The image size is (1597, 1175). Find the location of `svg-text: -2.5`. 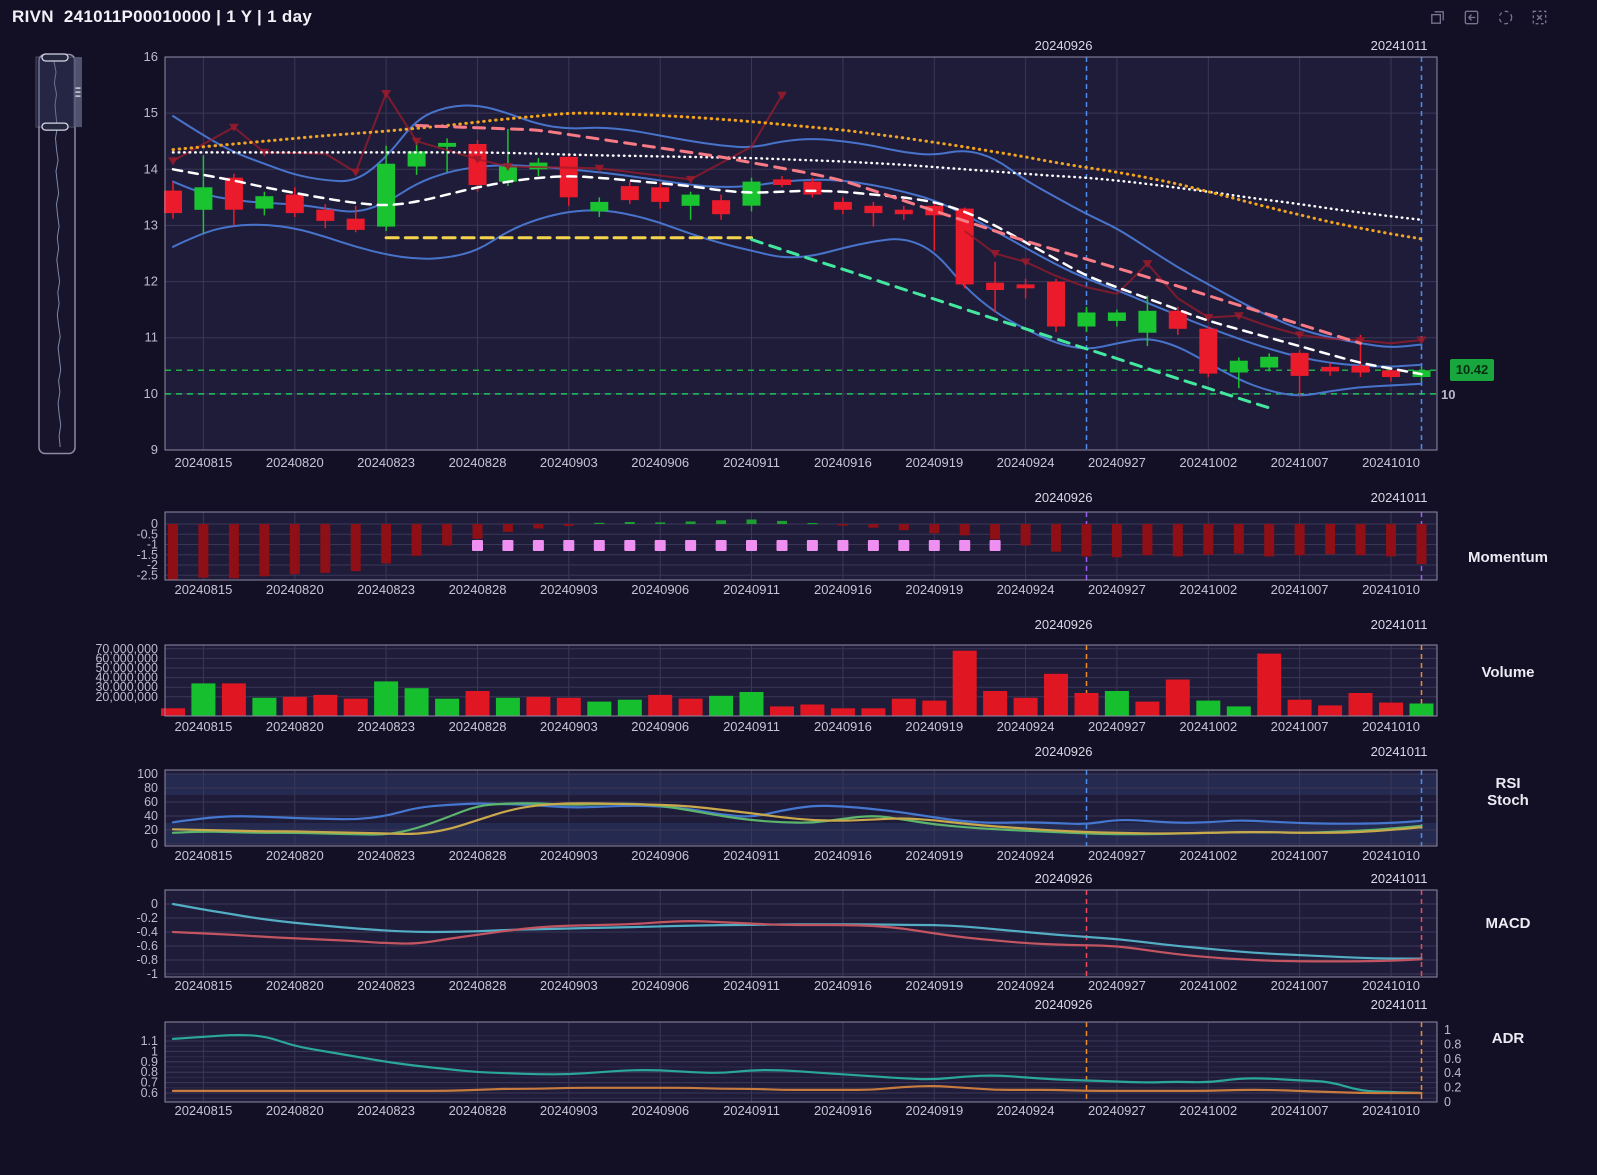

svg-text: -2.5 is located at coordinates (147, 575).